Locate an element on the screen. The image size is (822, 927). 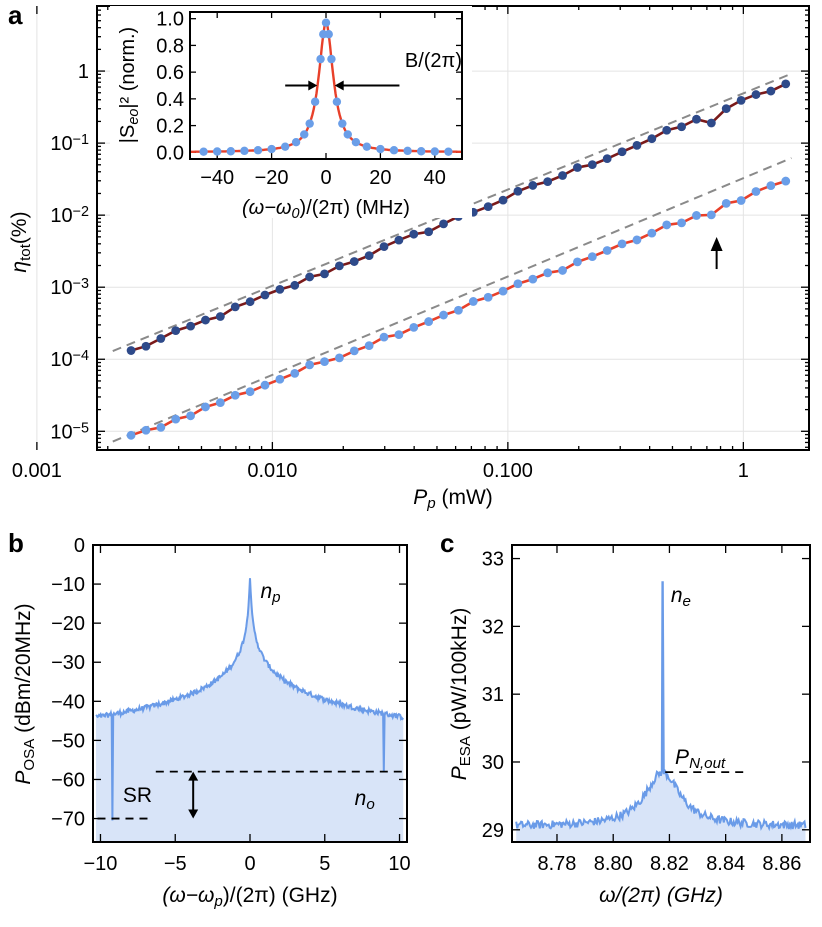
inset-x-axis-label-part: (ω−ω is located at coordinates (267, 208).